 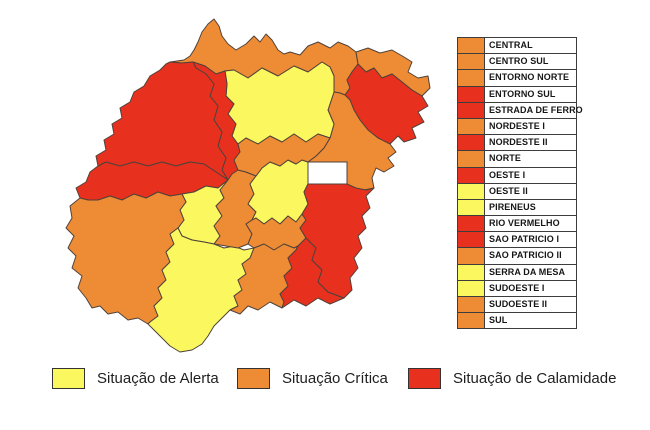 I want to click on region-table-row: NORDESTE I, so click(x=517, y=127).